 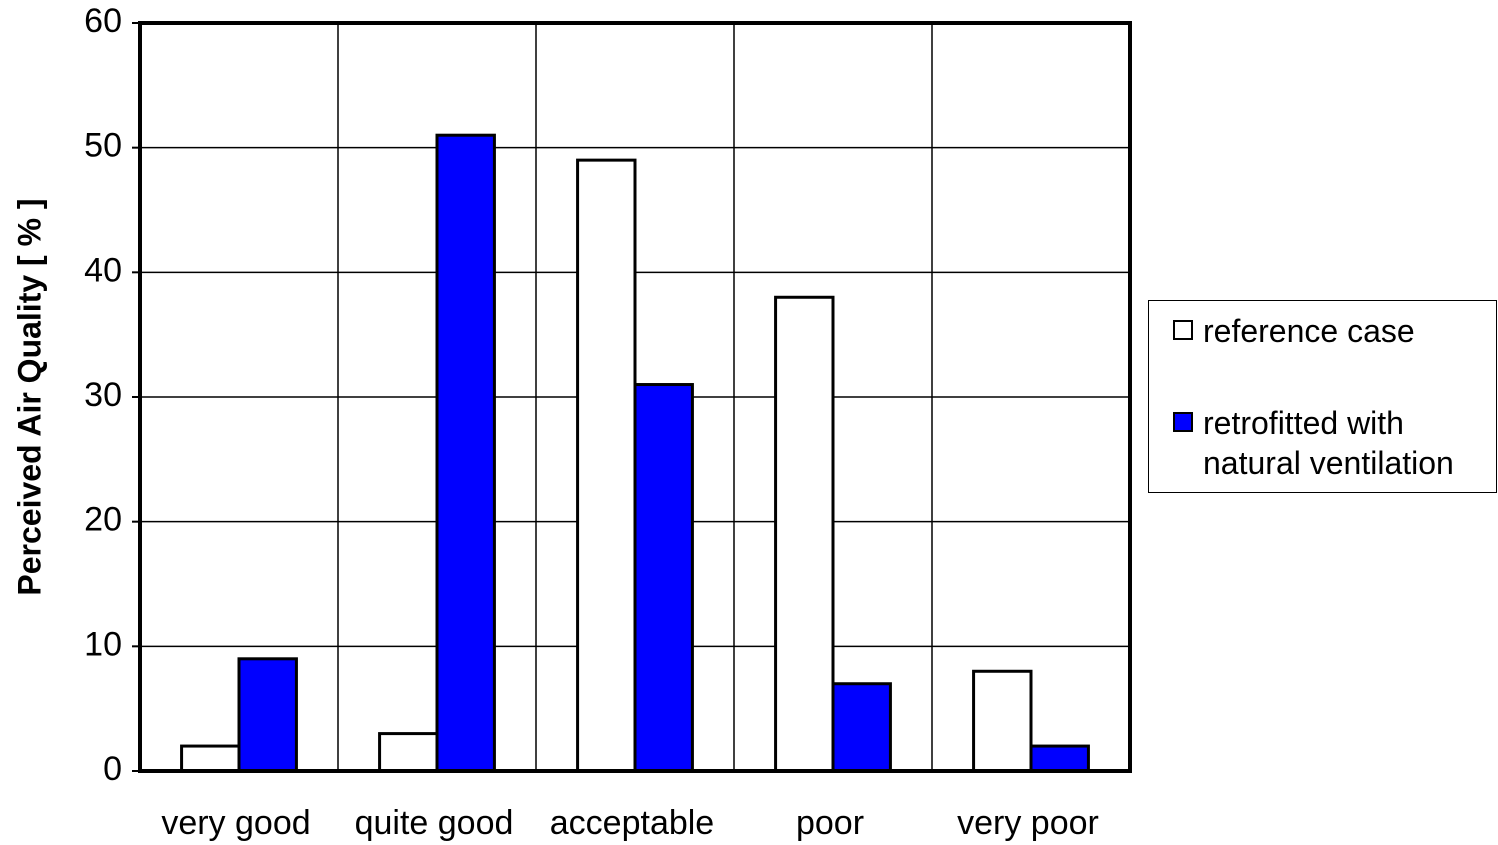 What do you see at coordinates (29, 396) in the screenshot?
I see `y-axis-label: Perceived Air Quality [ % ]` at bounding box center [29, 396].